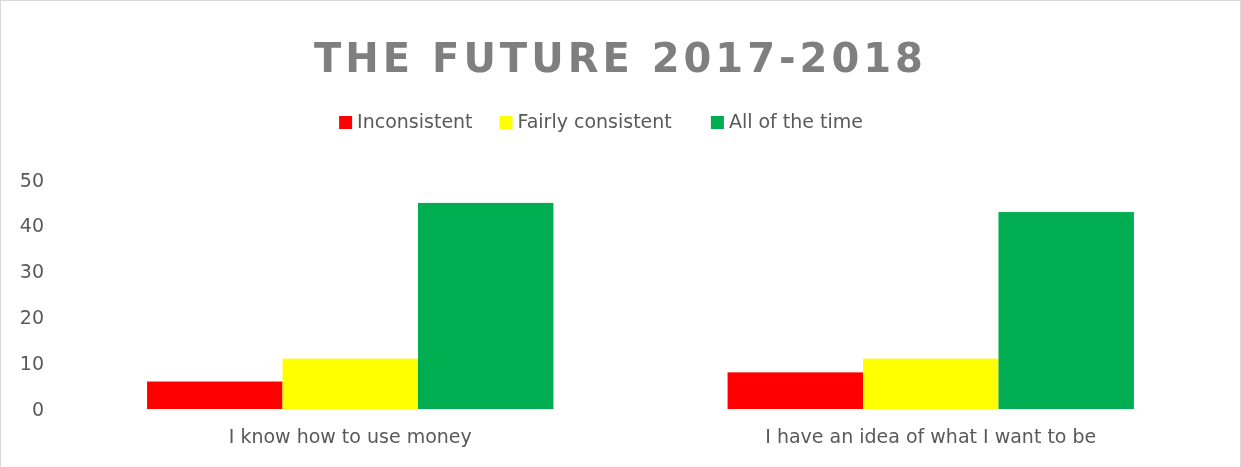  I want to click on y-tick-label: 40, so click(31, 225).